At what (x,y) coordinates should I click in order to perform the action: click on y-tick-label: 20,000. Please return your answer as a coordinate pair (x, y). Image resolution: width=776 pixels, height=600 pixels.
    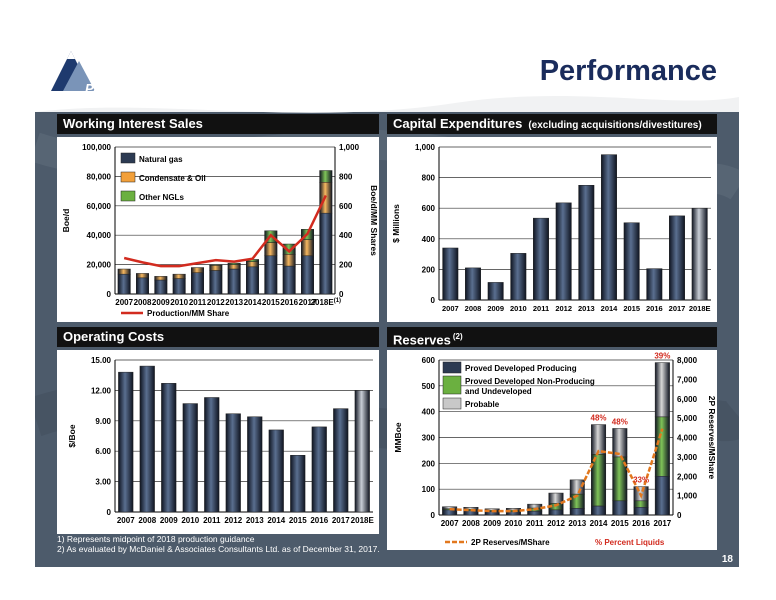
    Looking at the image, I should click on (99, 265).